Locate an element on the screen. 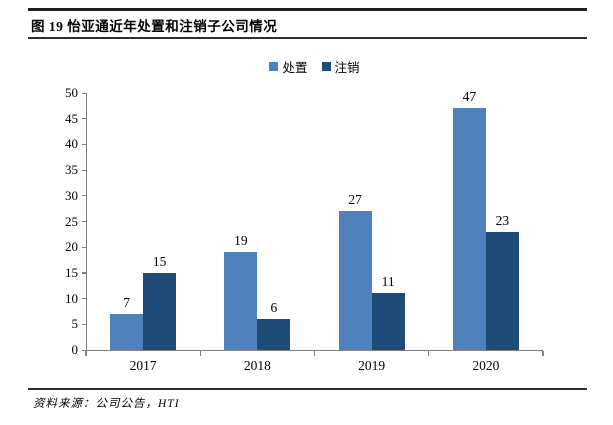 This screenshot has width=613, height=425. y-tick-label: 50 is located at coordinates (71, 92).